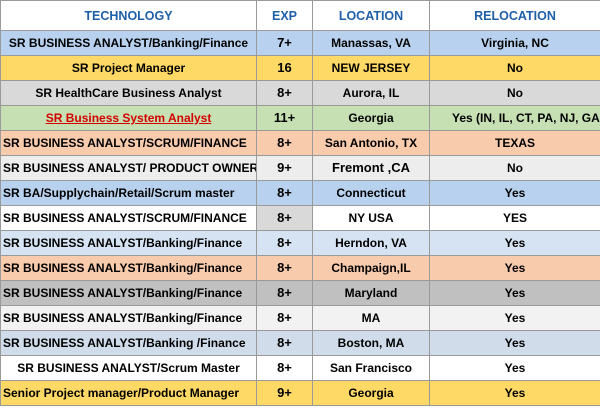 The image size is (600, 411). What do you see at coordinates (371, 218) in the screenshot?
I see `cell-location: NY USA` at bounding box center [371, 218].